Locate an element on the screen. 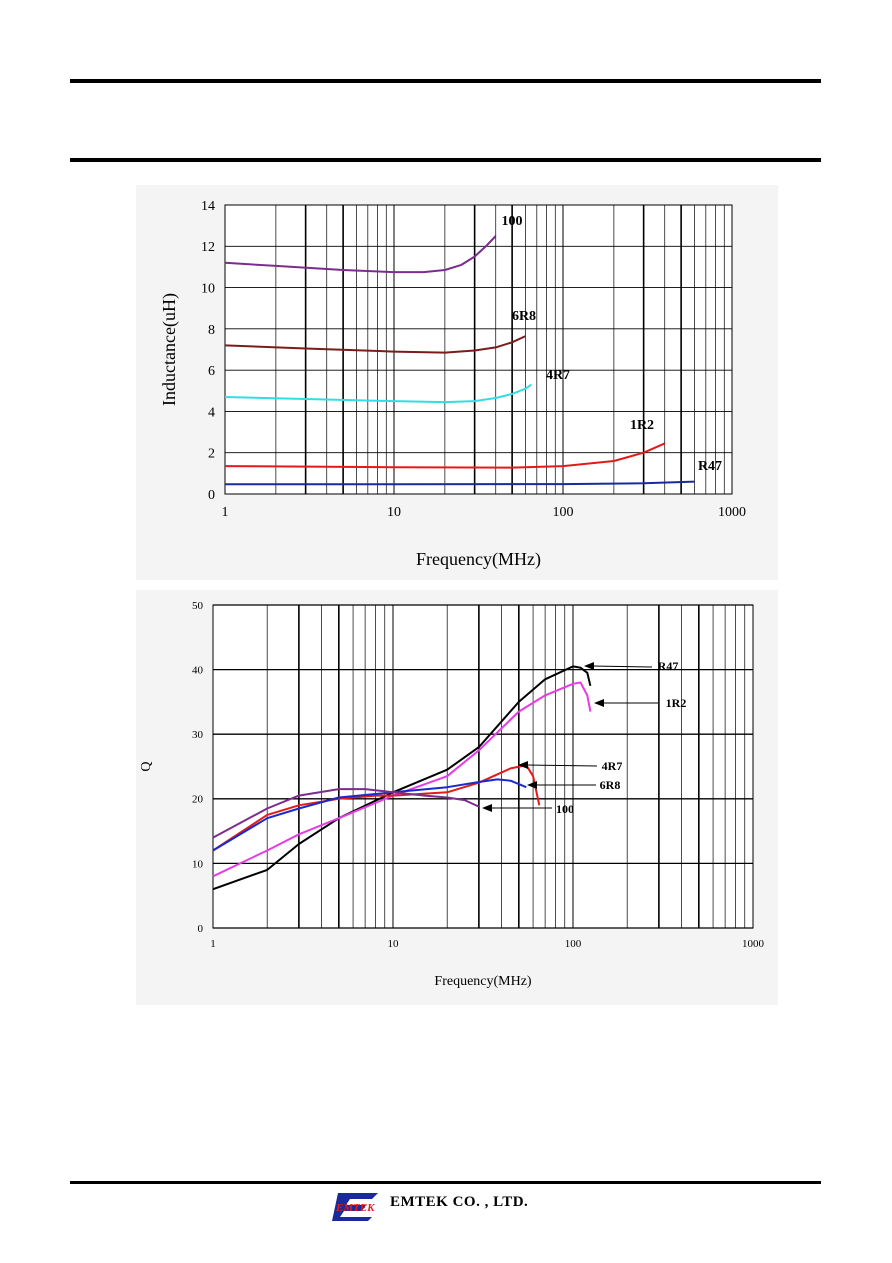 The height and width of the screenshot is (1263, 892). y-tick-label: 2 is located at coordinates (211, 454).